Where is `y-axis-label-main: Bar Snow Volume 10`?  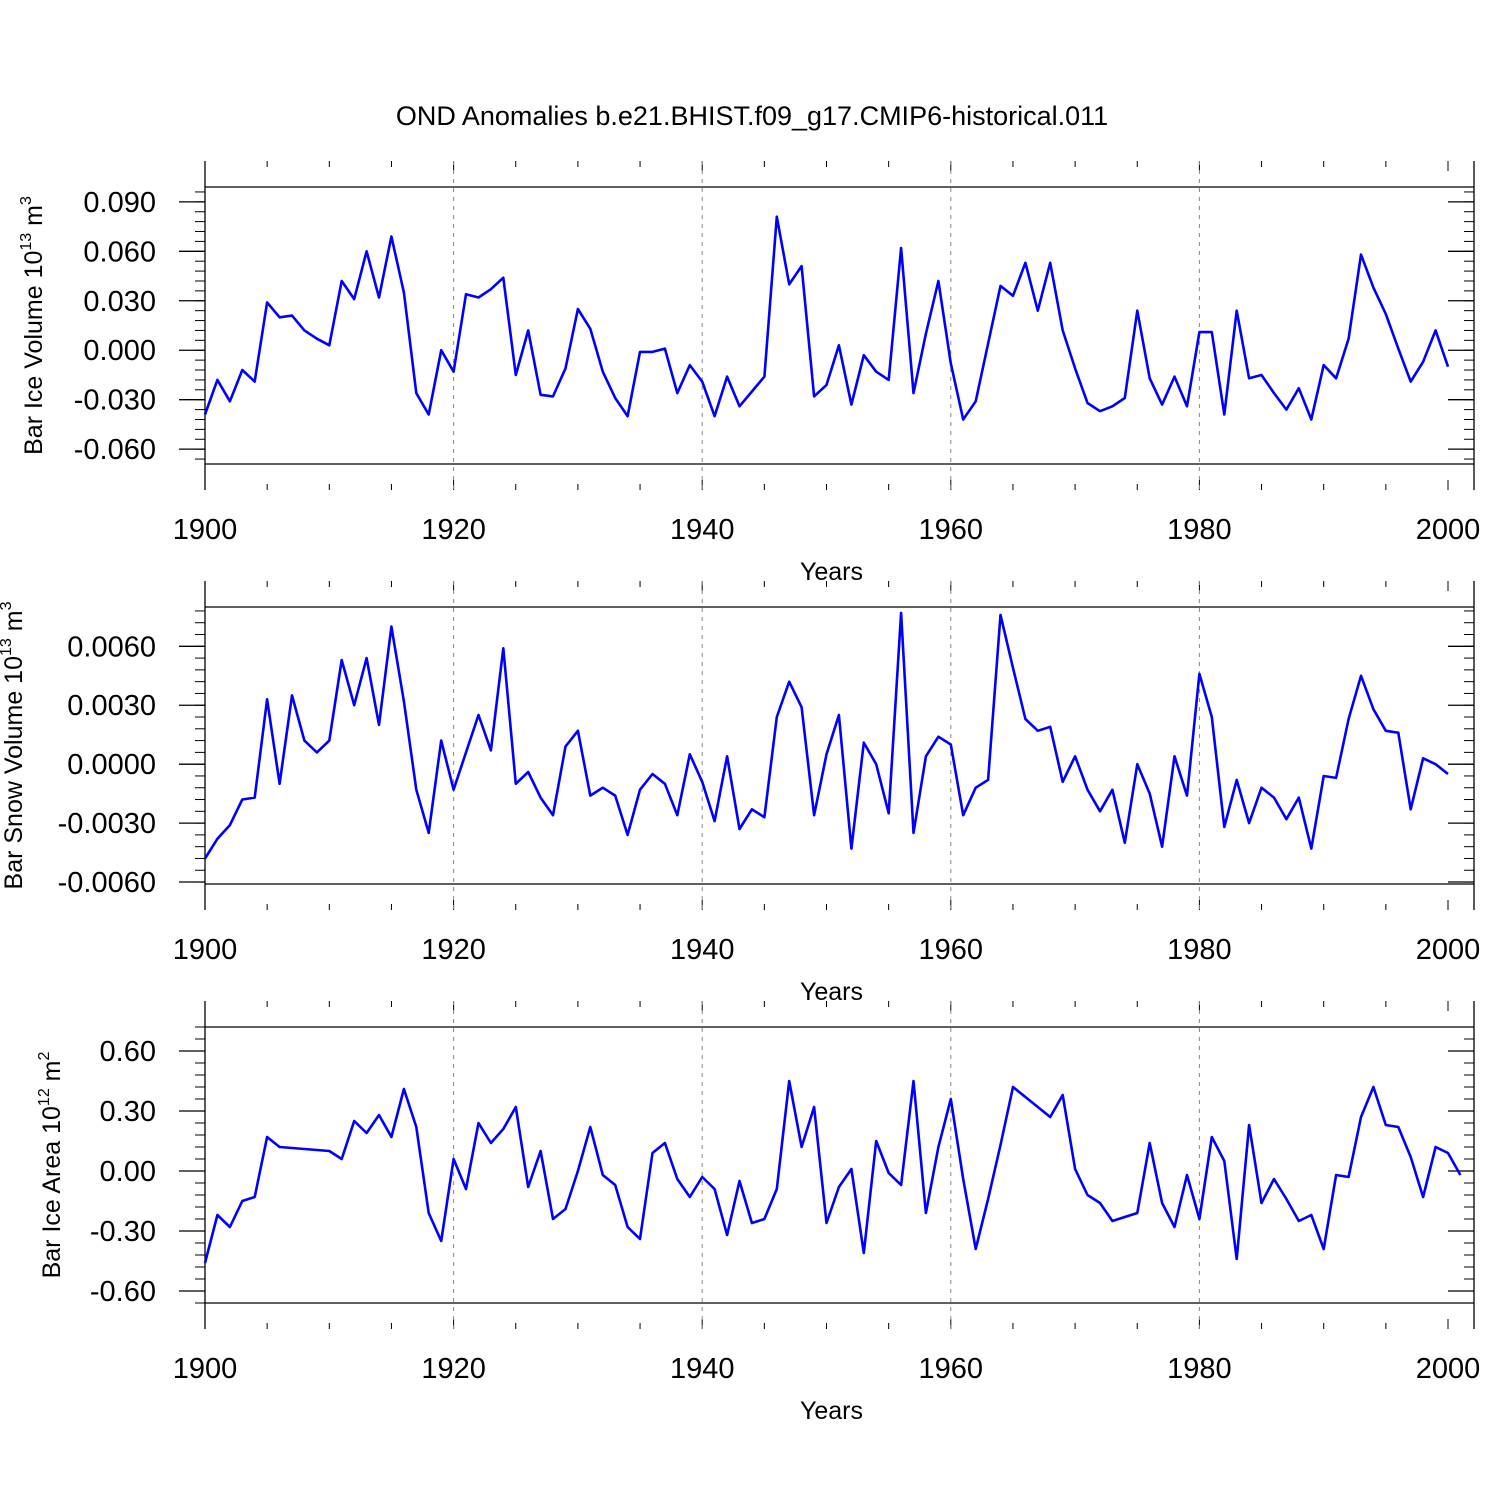
y-axis-label-main: Bar Snow Volume 10 is located at coordinates (14, 772).